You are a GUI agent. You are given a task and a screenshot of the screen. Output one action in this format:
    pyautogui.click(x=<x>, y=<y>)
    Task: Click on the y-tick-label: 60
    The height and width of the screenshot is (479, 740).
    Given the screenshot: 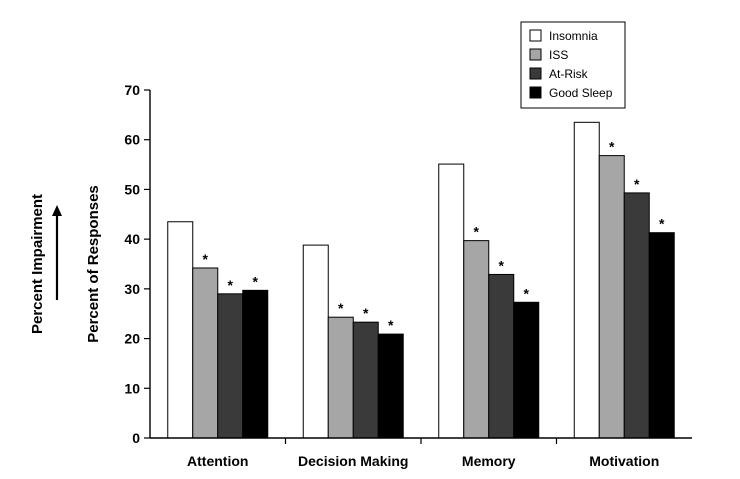 What is the action you would take?
    pyautogui.click(x=132, y=140)
    